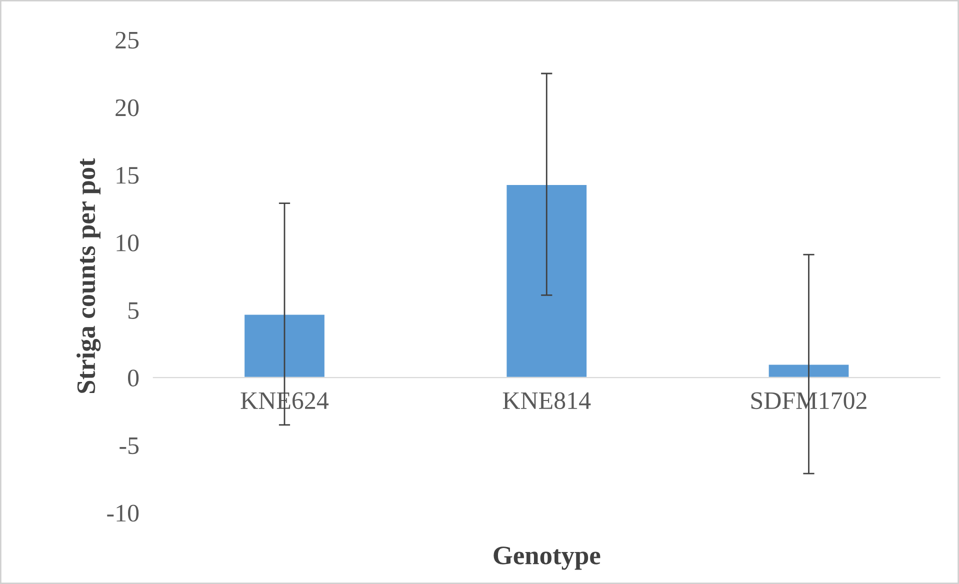 The image size is (959, 584). Describe the element at coordinates (88, 275) in the screenshot. I see `y-axis-title: Striga counts per pot` at that location.